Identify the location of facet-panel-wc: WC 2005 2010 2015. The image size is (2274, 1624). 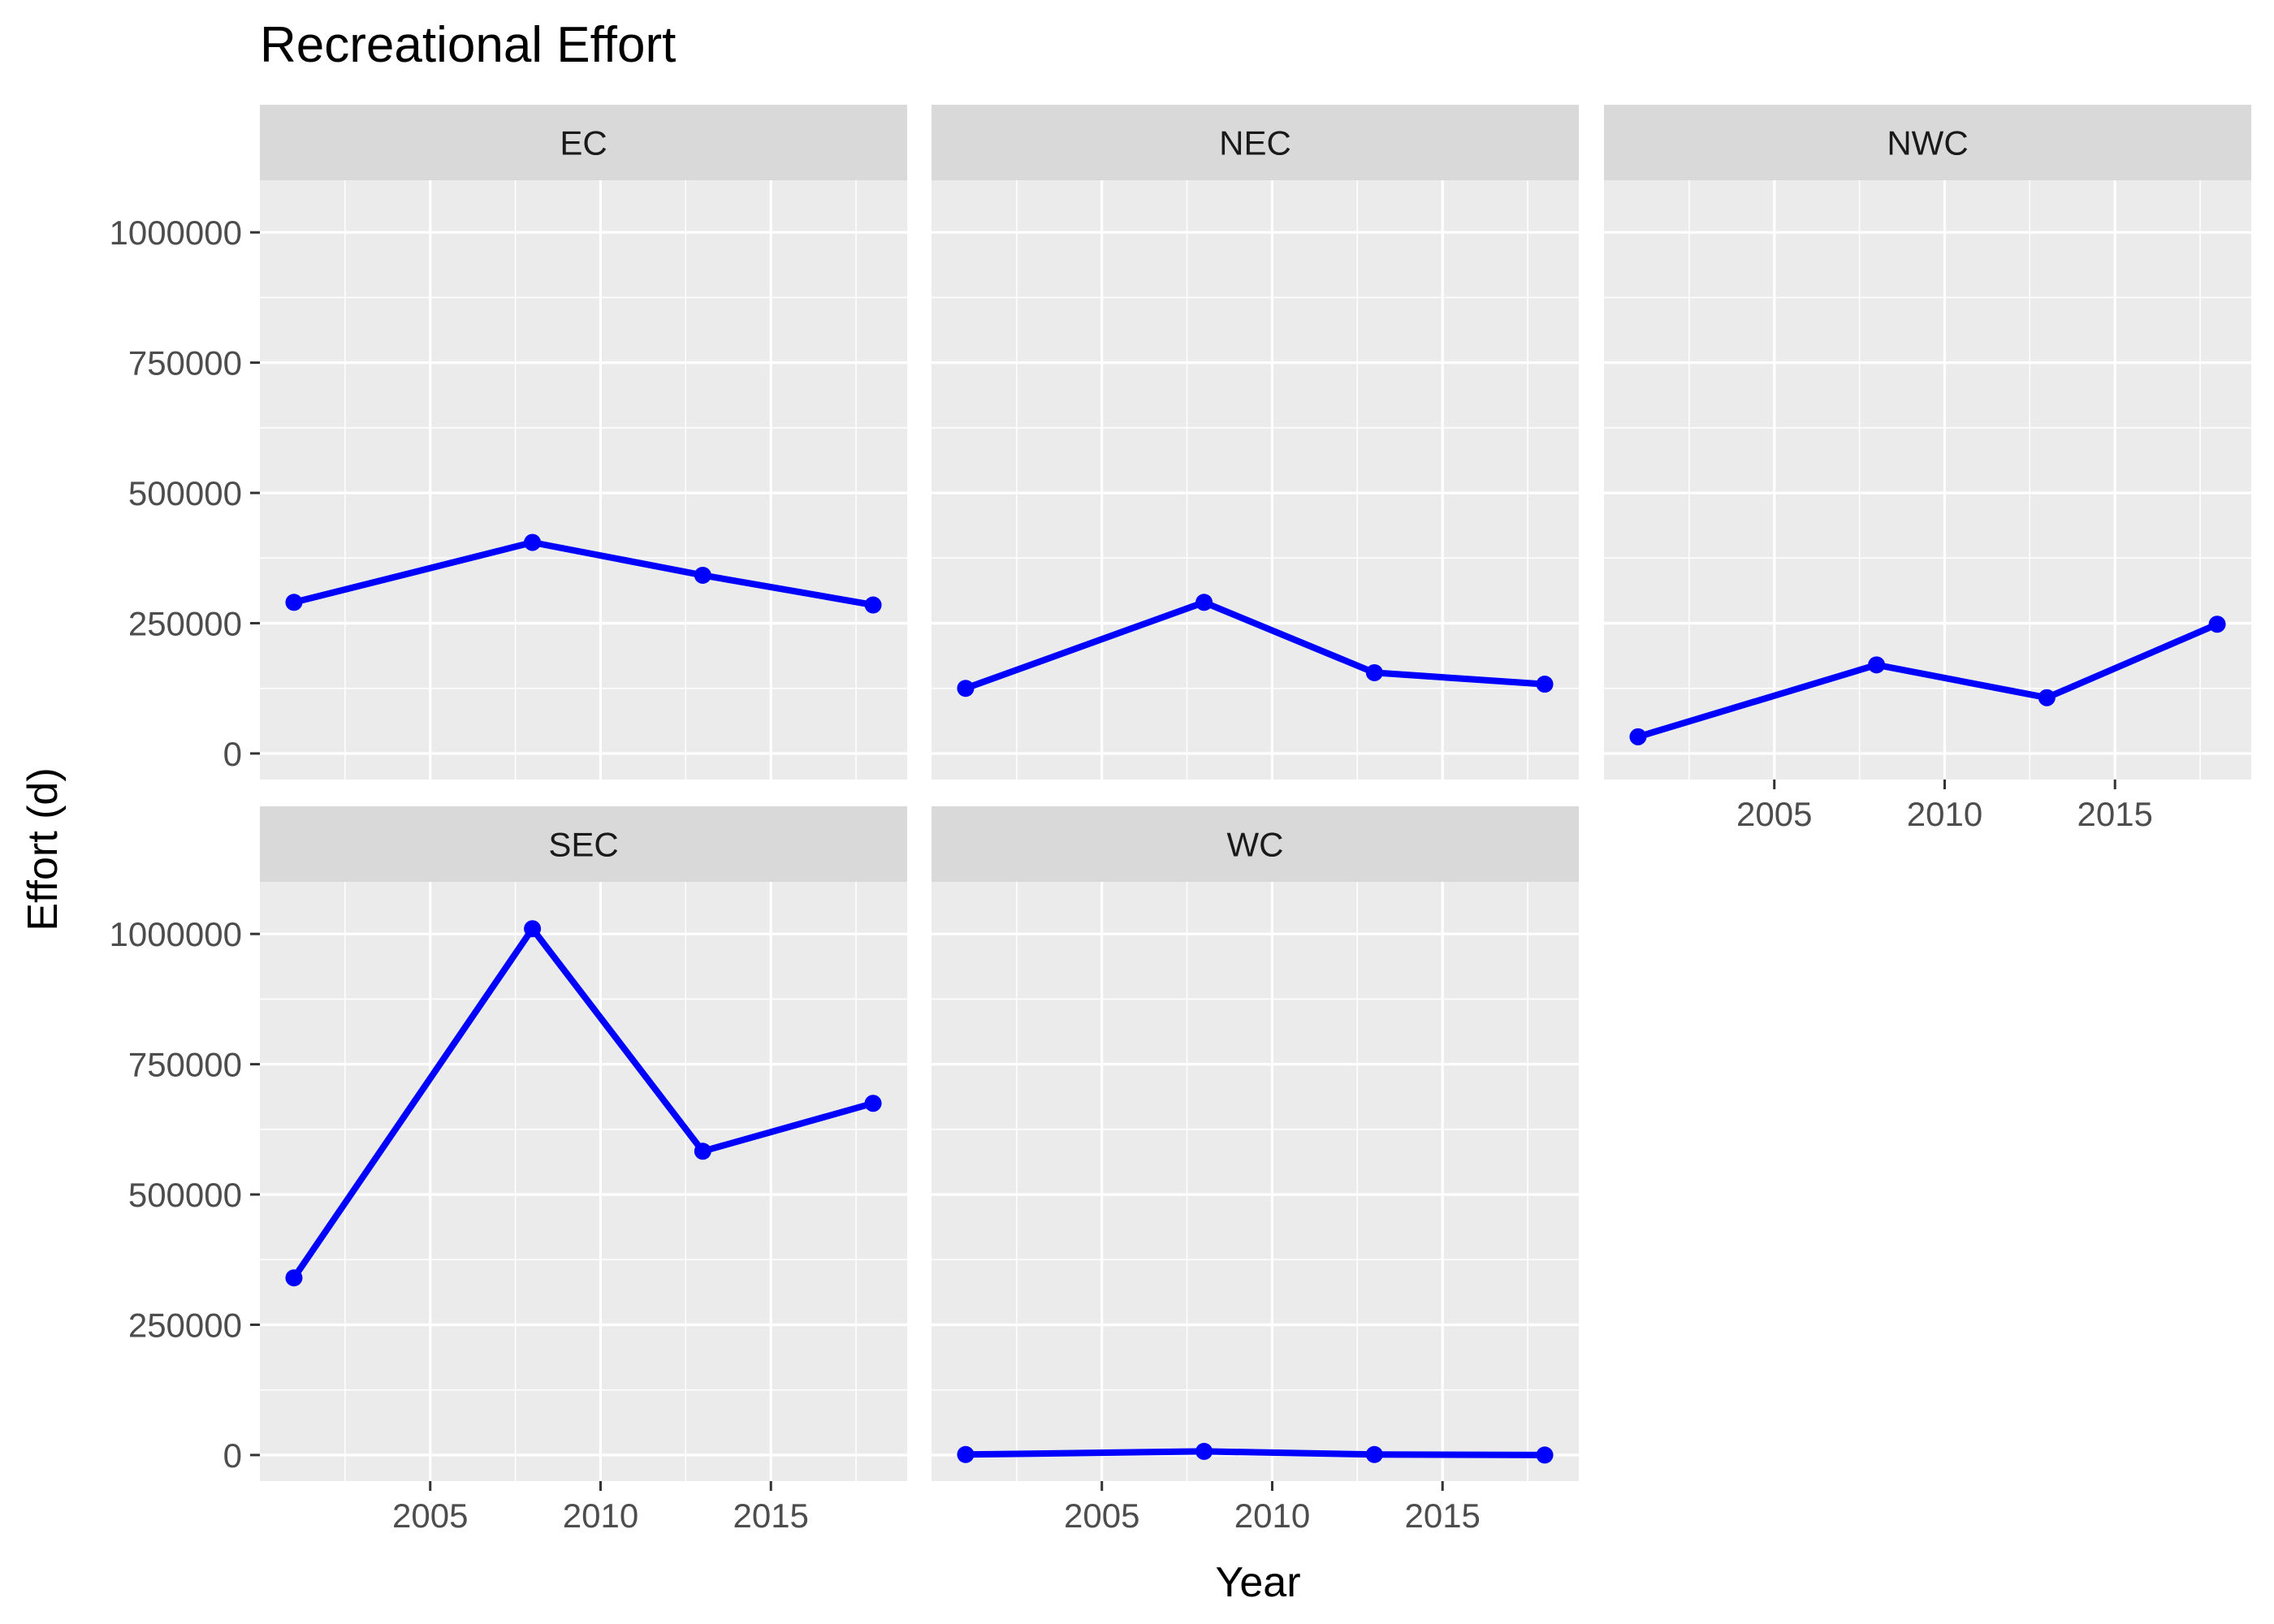
(1255, 1171).